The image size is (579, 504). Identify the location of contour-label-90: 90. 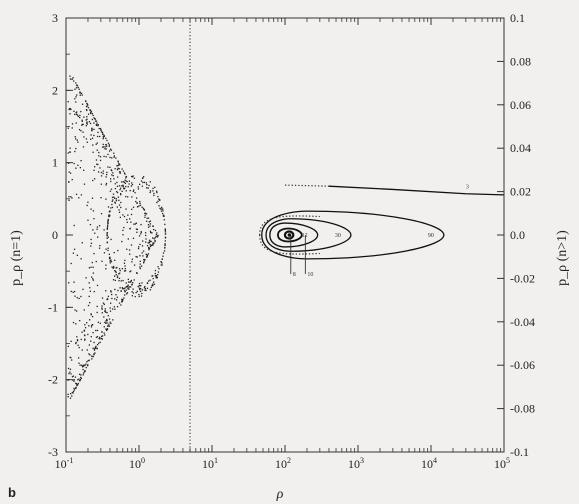
(431, 236).